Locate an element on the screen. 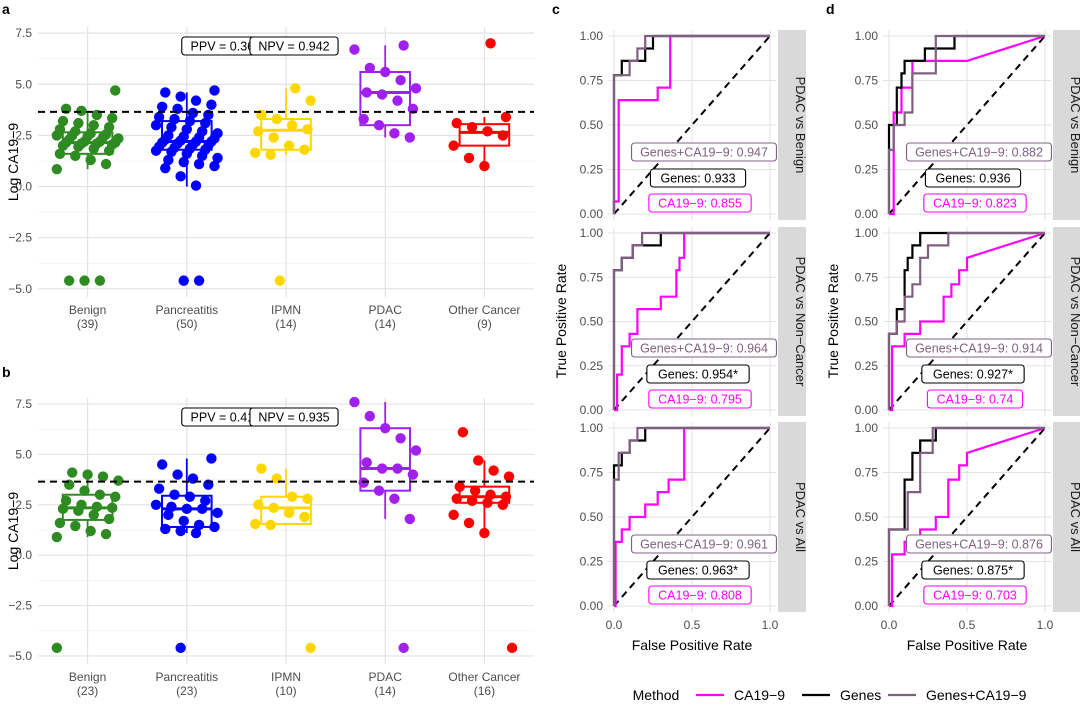 The image size is (1080, 714). x-tick-label: 0.5 is located at coordinates (967, 625).